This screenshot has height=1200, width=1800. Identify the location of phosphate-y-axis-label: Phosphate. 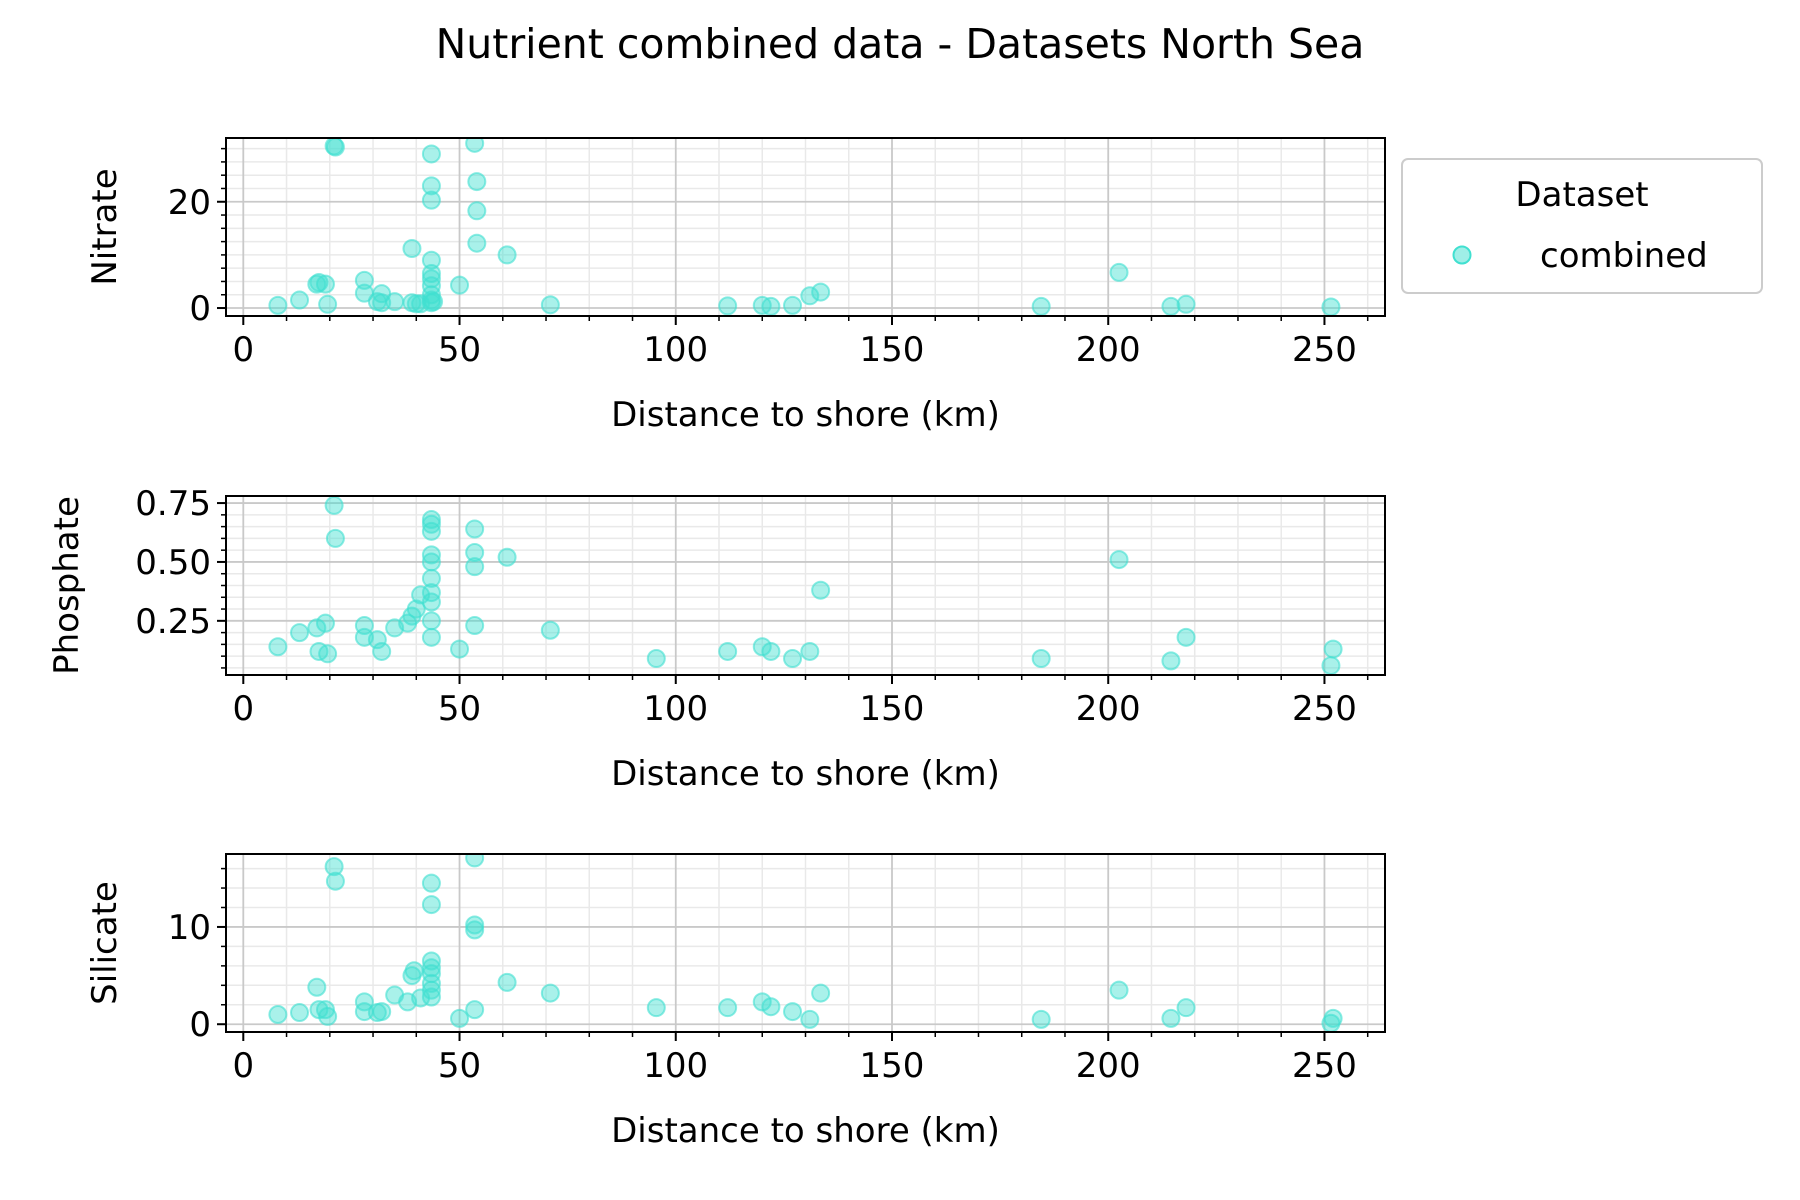
(67, 585).